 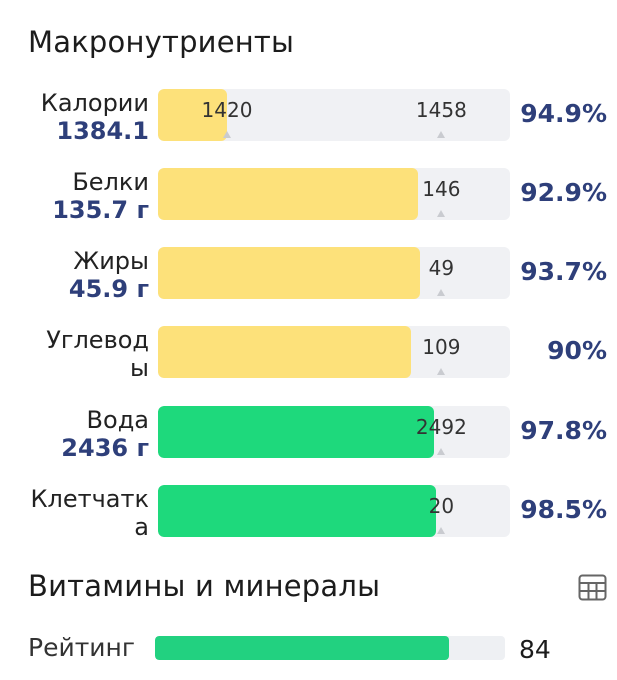 What do you see at coordinates (441, 347) in the screenshot?
I see `target-value-label: 109` at bounding box center [441, 347].